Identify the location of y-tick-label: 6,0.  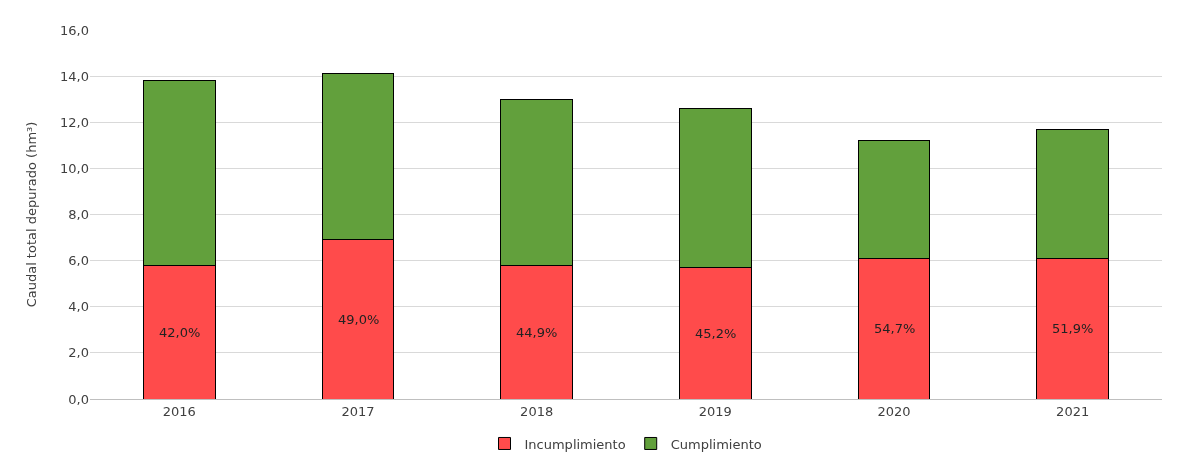
(78, 261).